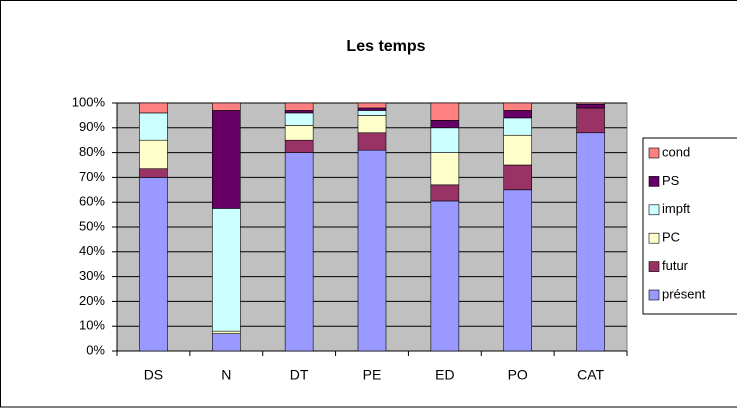  I want to click on legend-label: PS, so click(671, 180).